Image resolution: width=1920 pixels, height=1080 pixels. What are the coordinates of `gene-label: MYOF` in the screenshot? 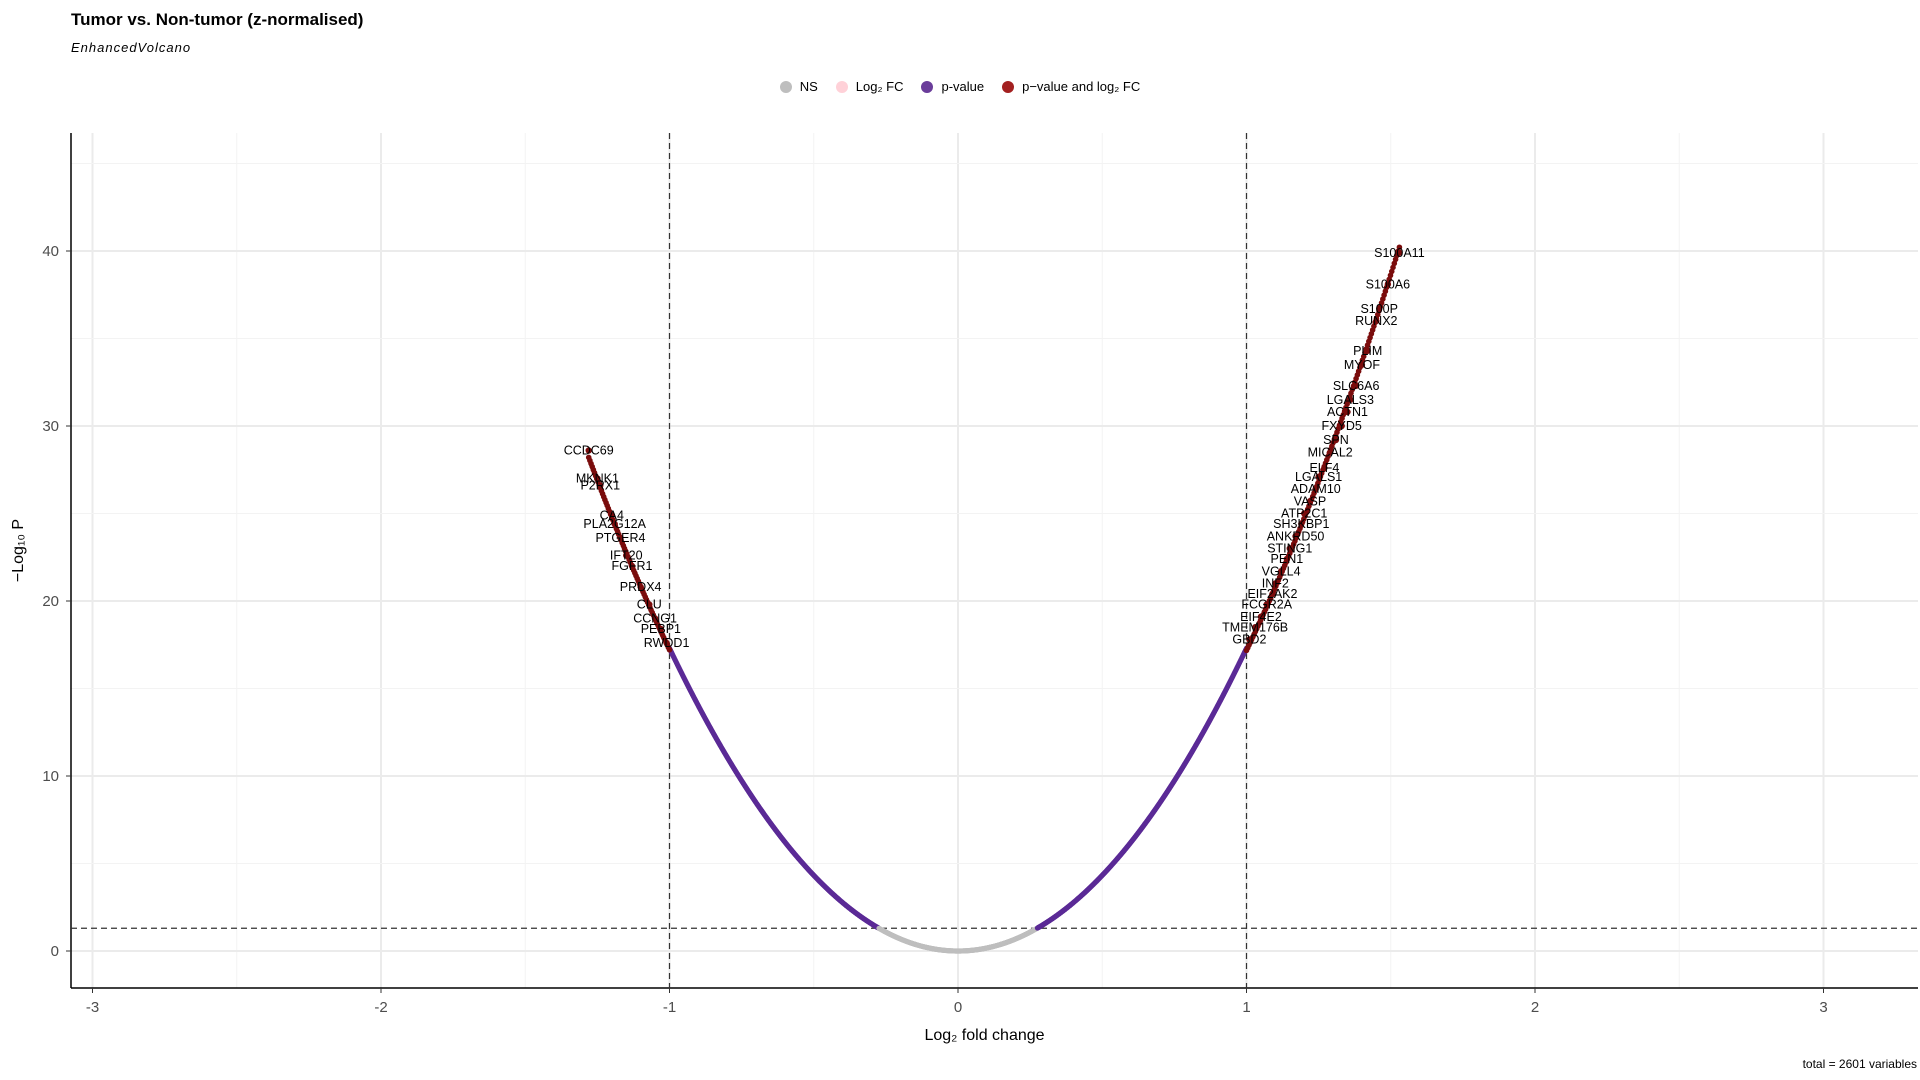 It's located at (1362, 365).